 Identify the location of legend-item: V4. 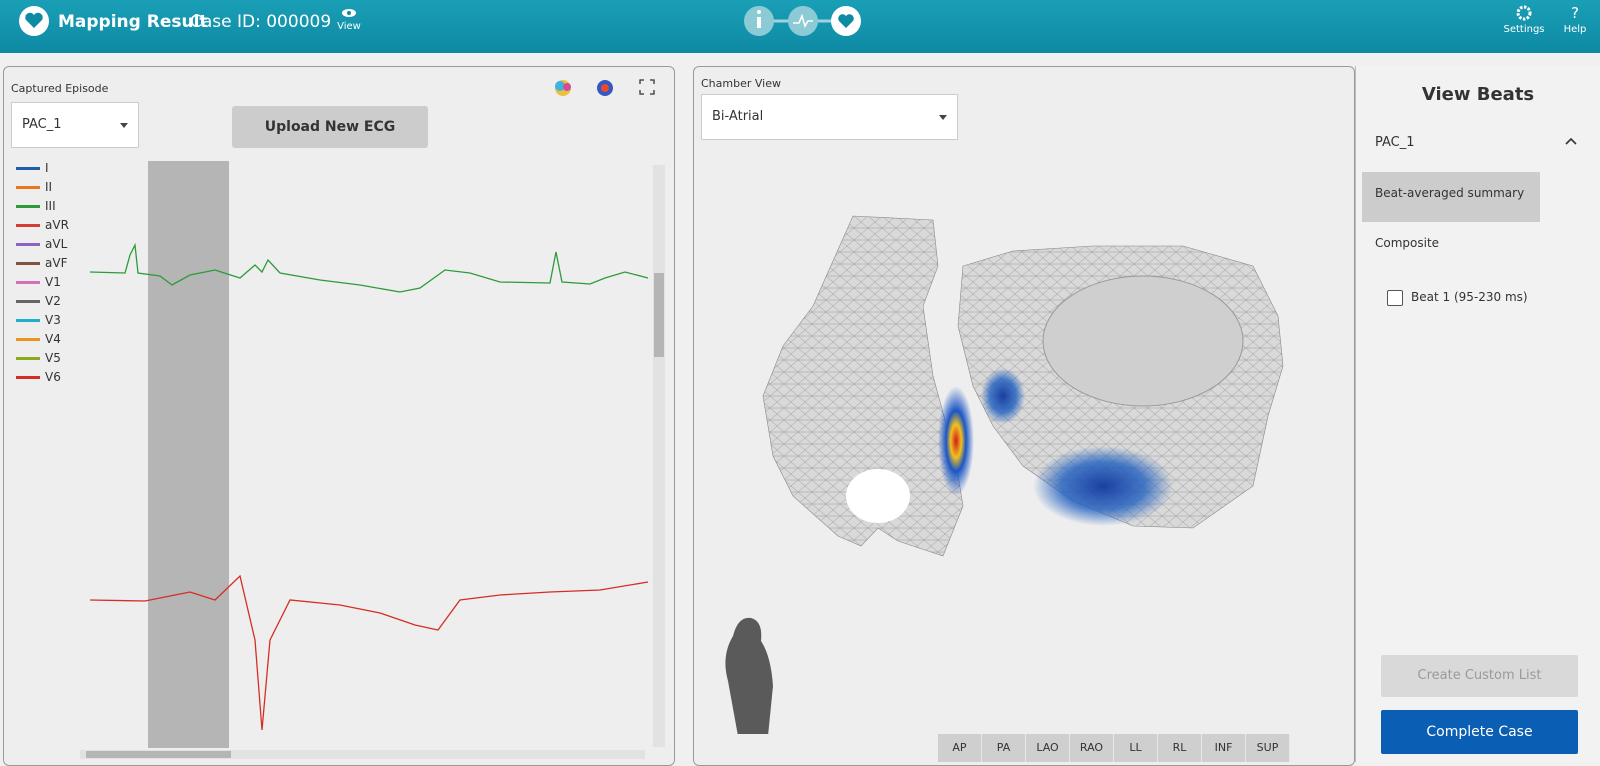
(38, 339).